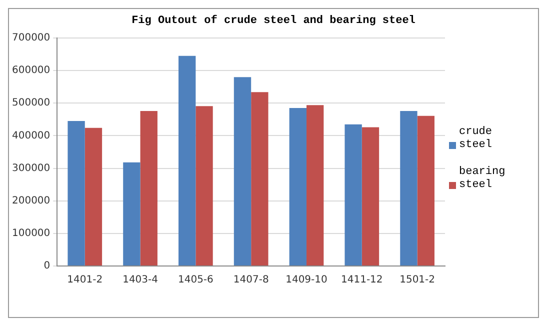 The image size is (549, 328). Describe the element at coordinates (31, 168) in the screenshot. I see `y-tick-label: 300000` at that location.